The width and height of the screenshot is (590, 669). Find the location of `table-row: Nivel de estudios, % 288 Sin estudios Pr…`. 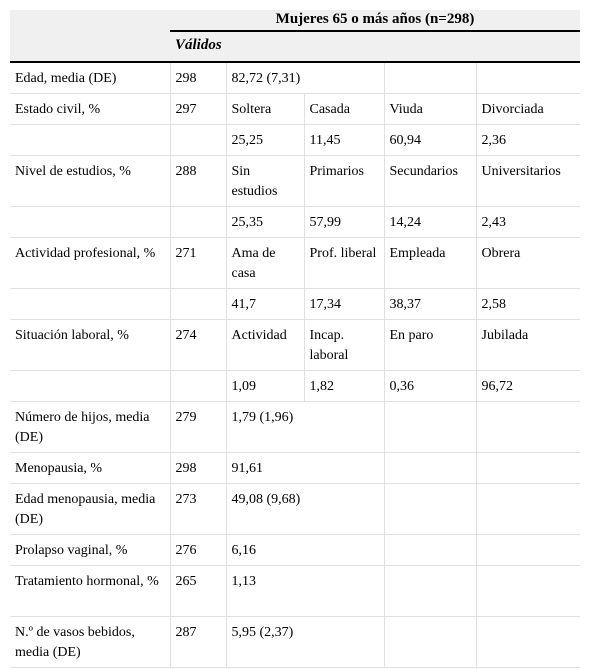

table-row: Nivel de estudios, % 288 Sin estudios Pr… is located at coordinates (295, 181).